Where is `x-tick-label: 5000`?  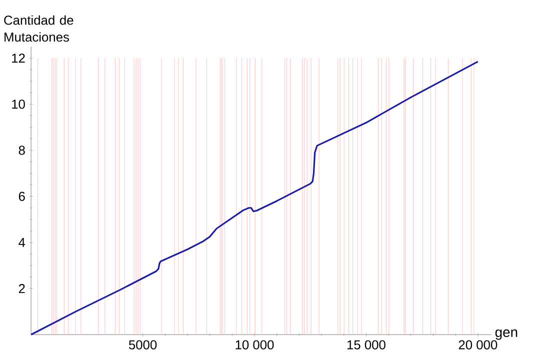 x-tick-label: 5000 is located at coordinates (142, 345).